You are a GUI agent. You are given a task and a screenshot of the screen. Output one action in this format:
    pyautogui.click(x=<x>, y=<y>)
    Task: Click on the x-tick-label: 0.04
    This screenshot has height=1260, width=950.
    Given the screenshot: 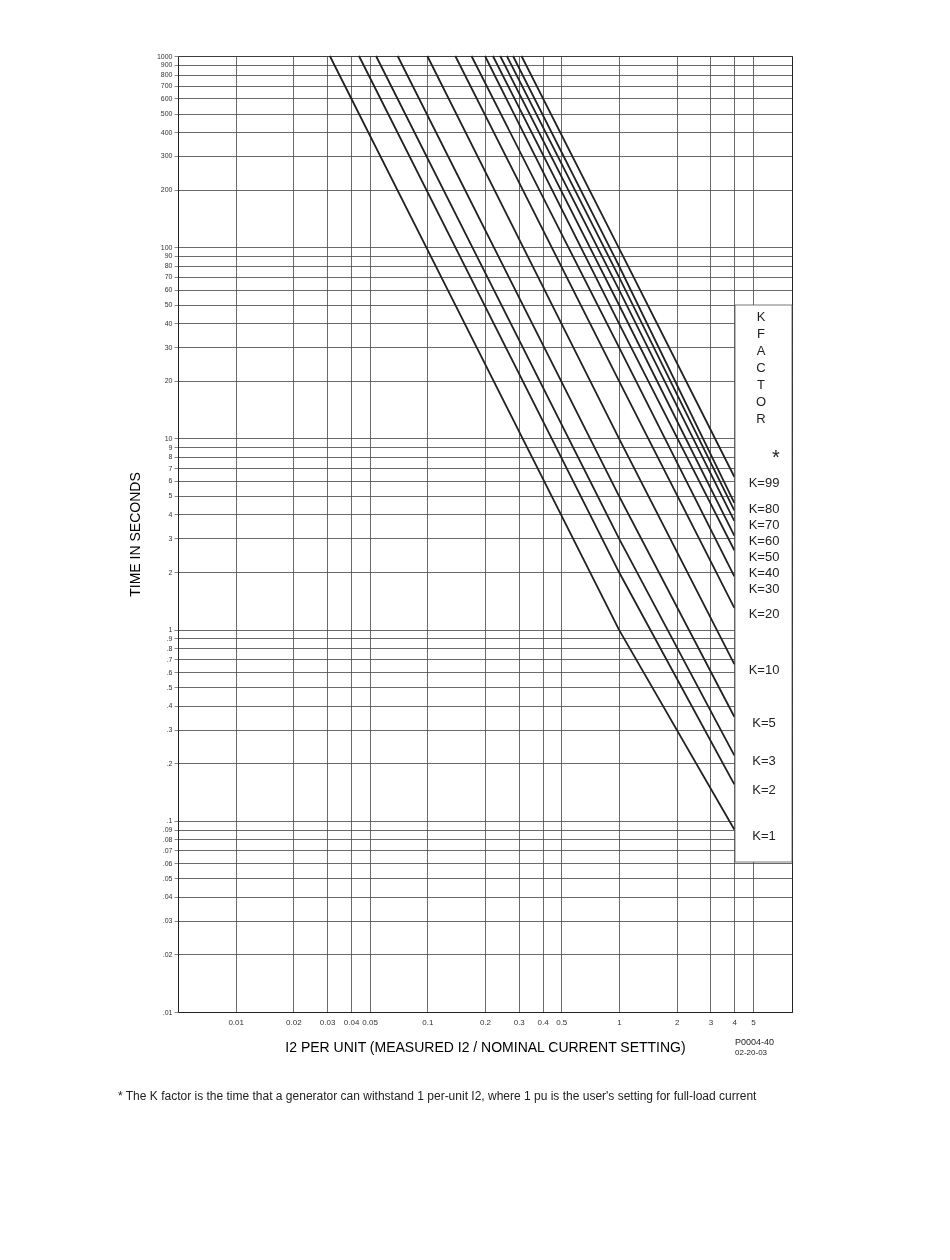 What is the action you would take?
    pyautogui.click(x=351, y=1022)
    